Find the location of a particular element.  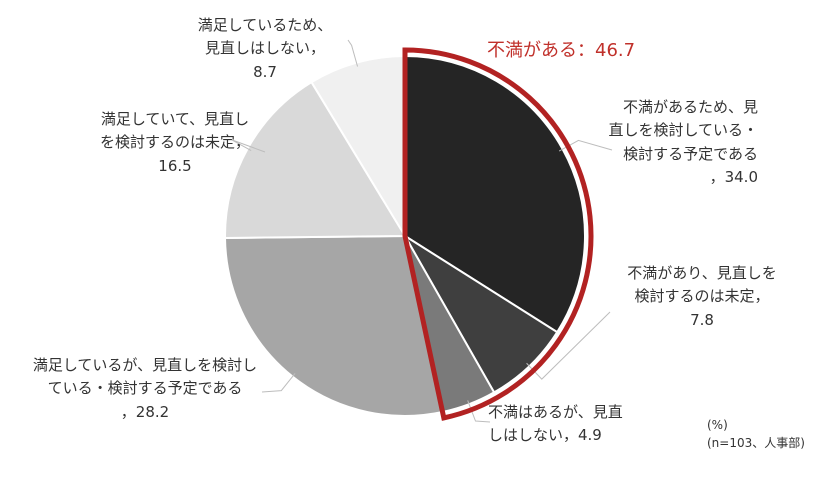

slice-label-5: 満足しているため、 見直しはしない， 8.7 is located at coordinates (265, 48).